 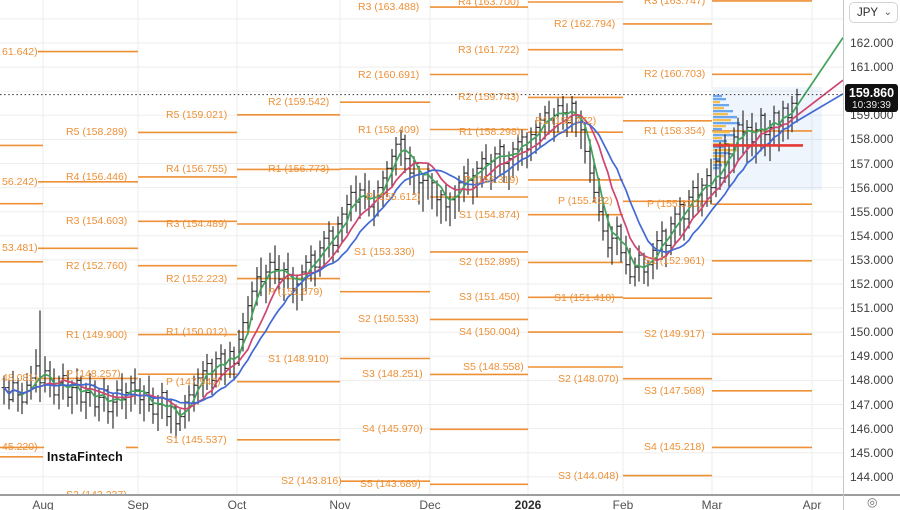 I want to click on price-tick-label: 144.000, so click(x=872, y=476).